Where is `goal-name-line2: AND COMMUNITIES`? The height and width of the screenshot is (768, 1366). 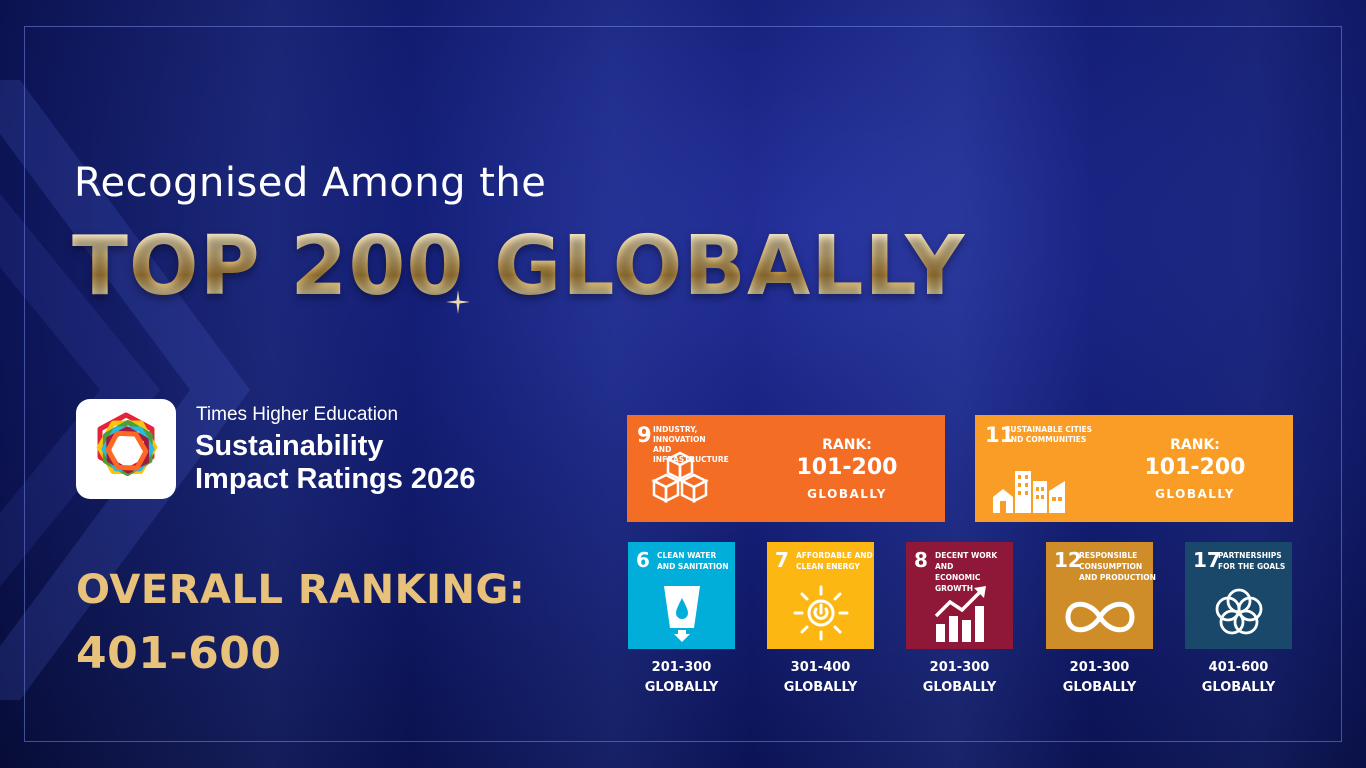 goal-name-line2: AND COMMUNITIES is located at coordinates (1046, 439).